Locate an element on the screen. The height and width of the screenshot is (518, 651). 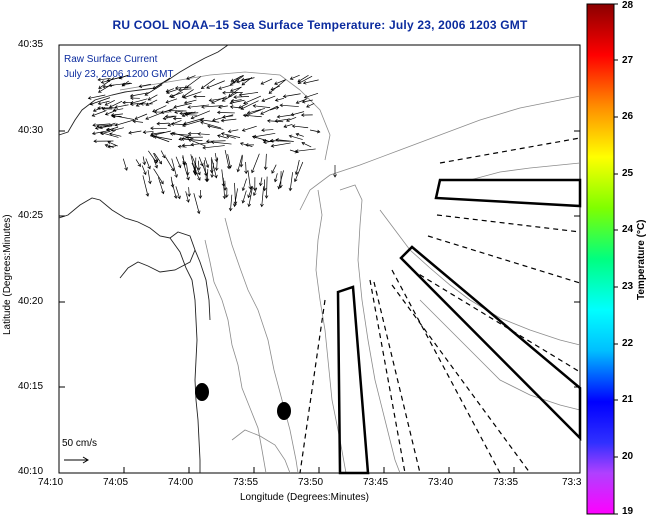
colorbar-tick: 20 is located at coordinates (628, 456).